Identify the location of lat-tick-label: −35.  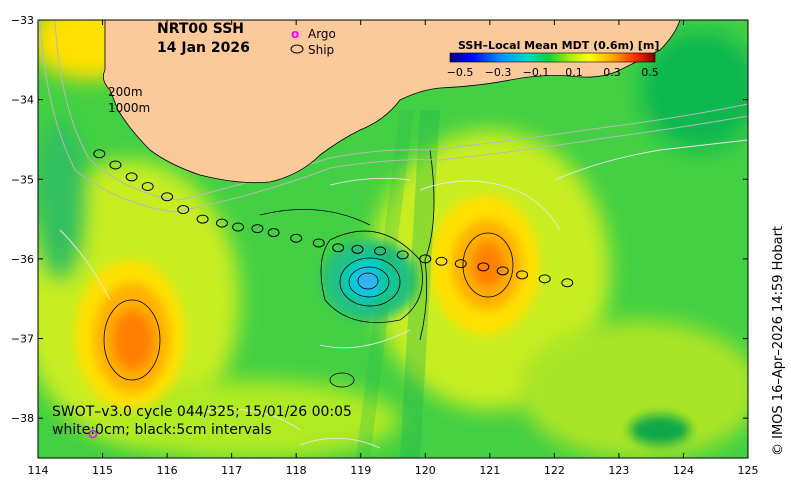
(22, 179).